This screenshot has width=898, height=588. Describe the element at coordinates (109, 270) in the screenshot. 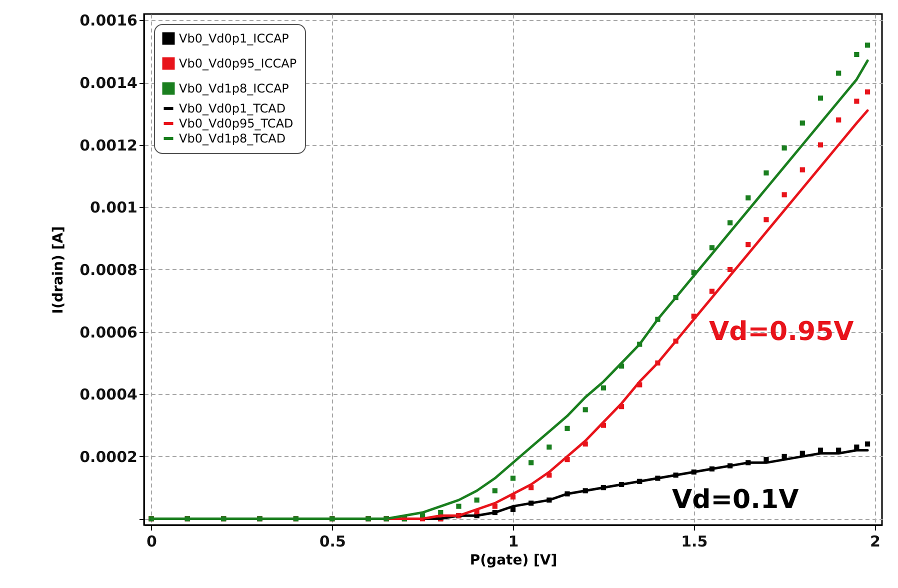

I see `y-tick-label: 0.0008` at that location.